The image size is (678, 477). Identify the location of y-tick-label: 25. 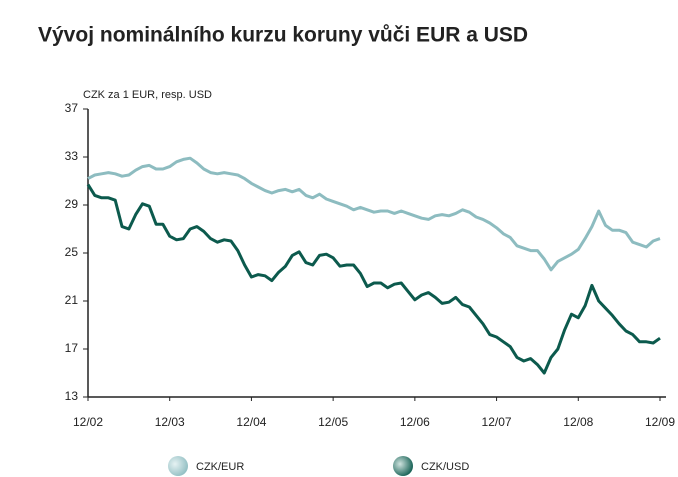
(72, 252).